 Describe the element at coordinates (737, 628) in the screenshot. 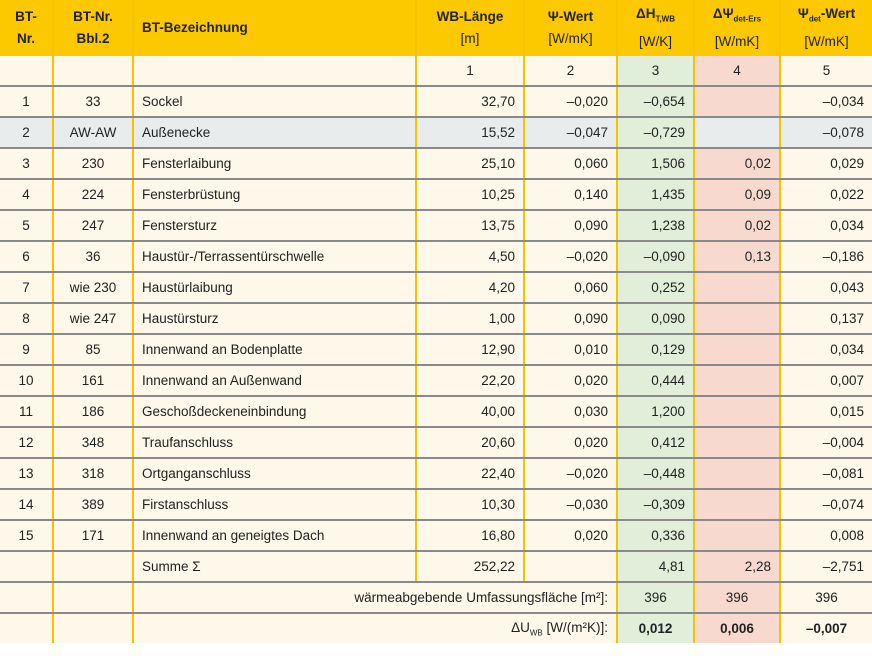

I see `du-value: 0,006` at that location.